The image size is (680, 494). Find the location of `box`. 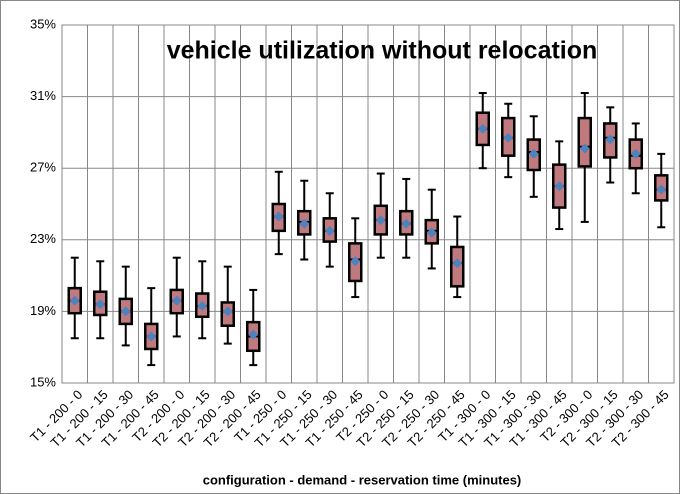

box is located at coordinates (584, 142).